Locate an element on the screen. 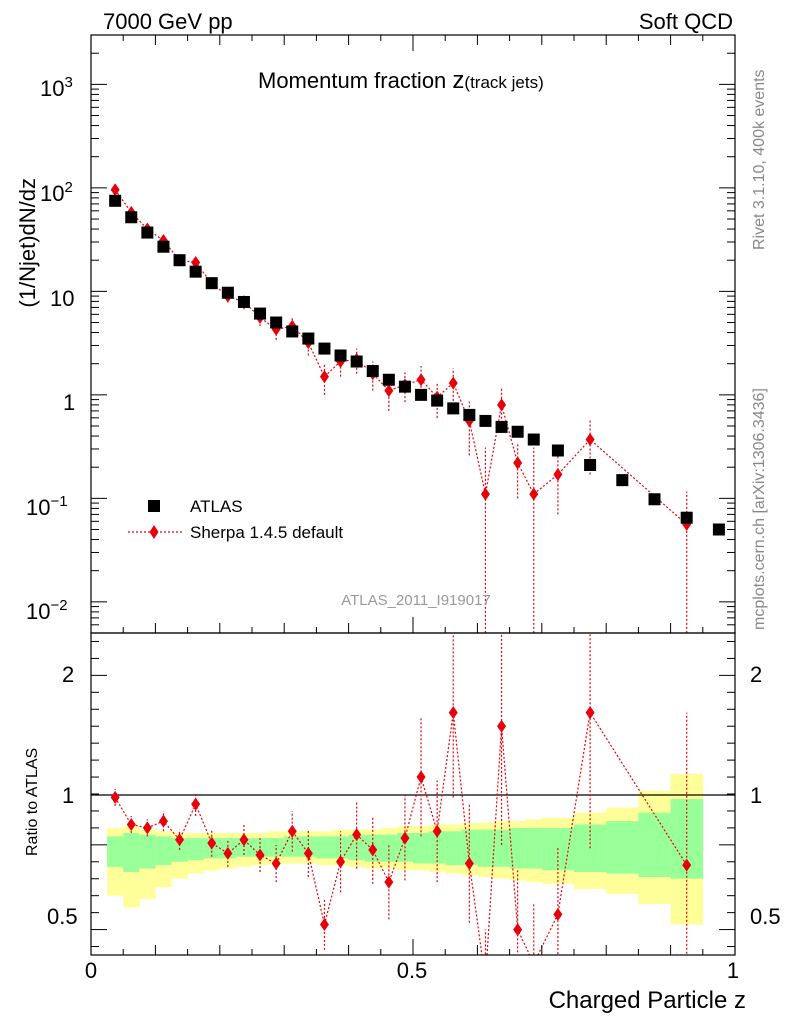 This screenshot has height=1024, width=786. legend-atlas-marker is located at coordinates (154, 506).